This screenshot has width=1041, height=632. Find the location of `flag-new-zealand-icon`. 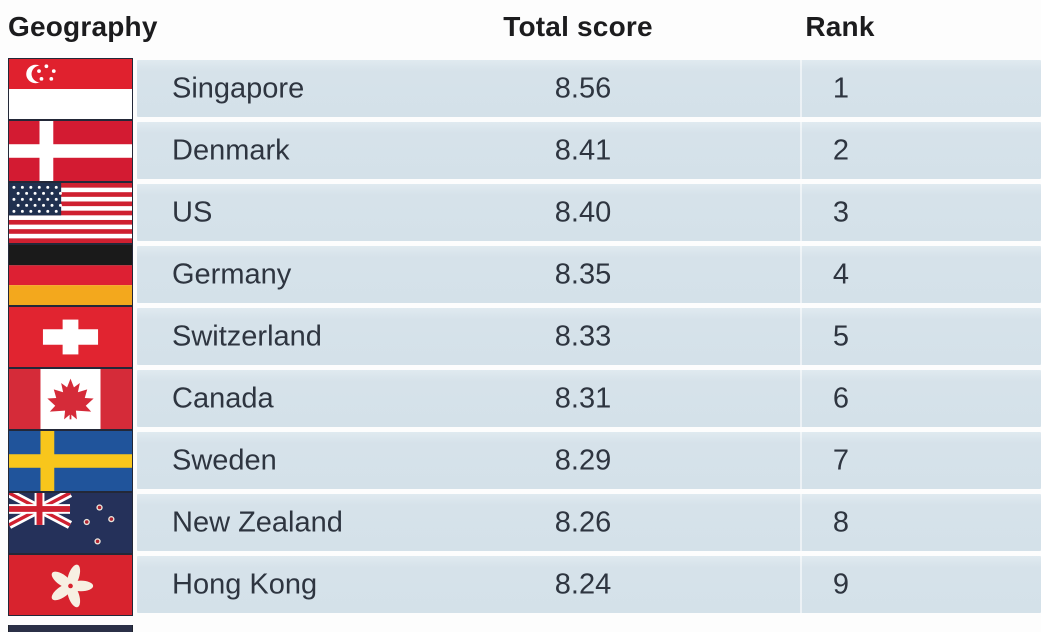

flag-new-zealand-icon is located at coordinates (70, 523).